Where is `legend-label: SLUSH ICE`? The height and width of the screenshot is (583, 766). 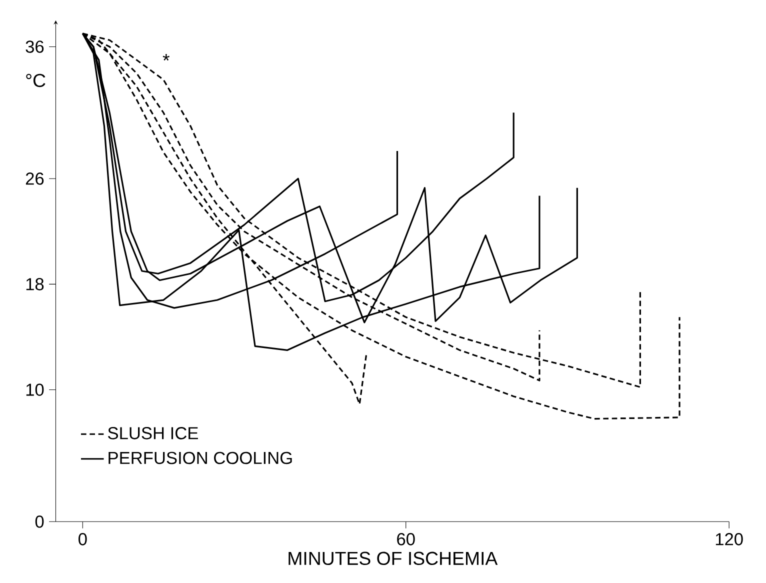
legend-label: SLUSH ICE is located at coordinates (153, 433).